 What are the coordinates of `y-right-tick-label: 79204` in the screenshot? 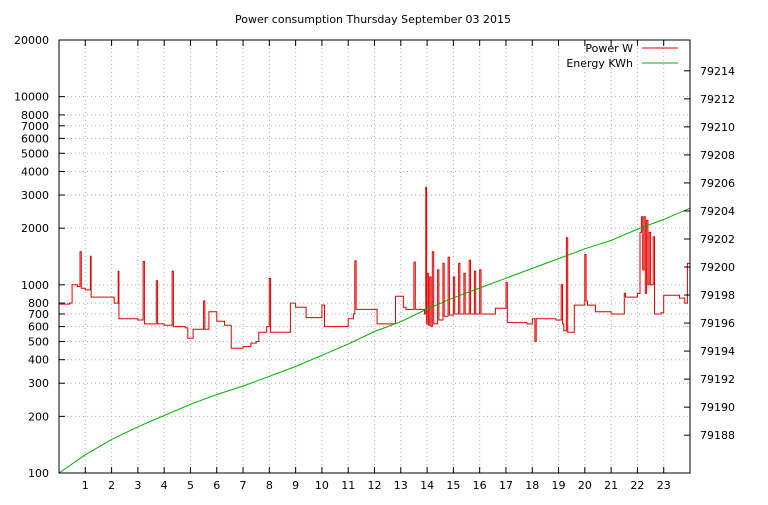 It's located at (717, 211).